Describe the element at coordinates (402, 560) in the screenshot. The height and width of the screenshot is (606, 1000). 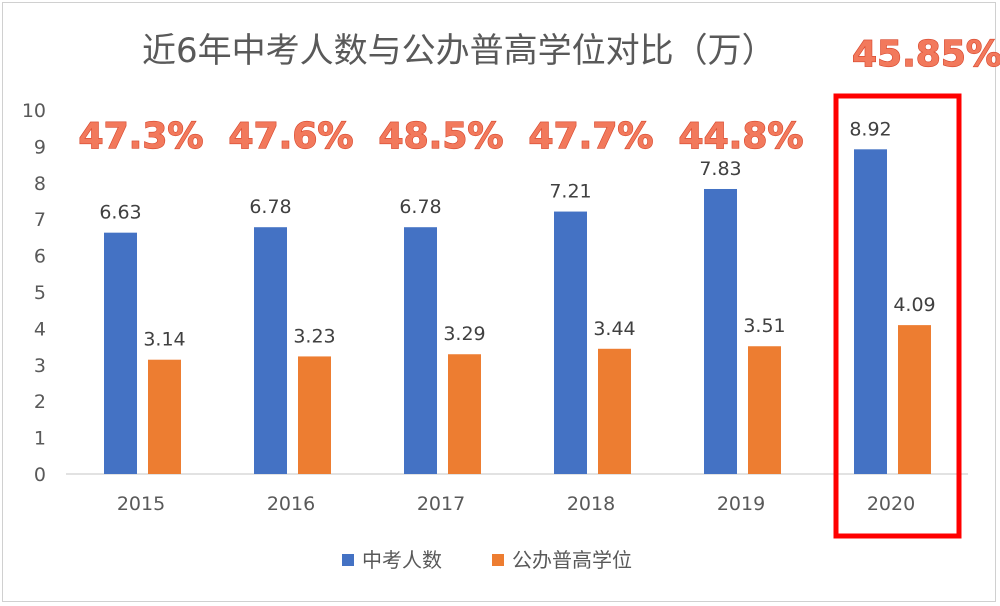
I see `legend-label-series-1: 中考人数` at that location.